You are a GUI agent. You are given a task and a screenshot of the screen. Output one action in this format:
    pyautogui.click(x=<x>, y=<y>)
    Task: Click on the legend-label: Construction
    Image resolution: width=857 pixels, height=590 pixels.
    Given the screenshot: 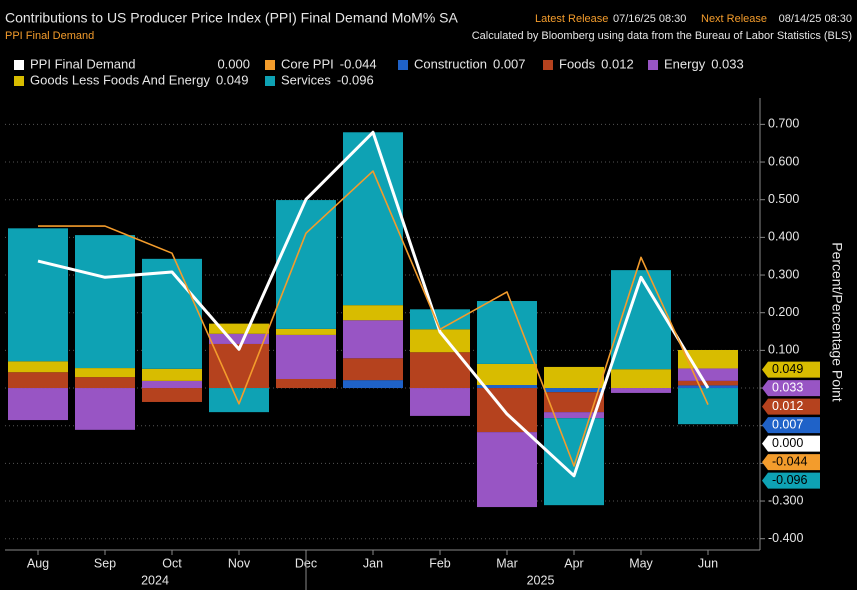 What is the action you would take?
    pyautogui.click(x=450, y=63)
    